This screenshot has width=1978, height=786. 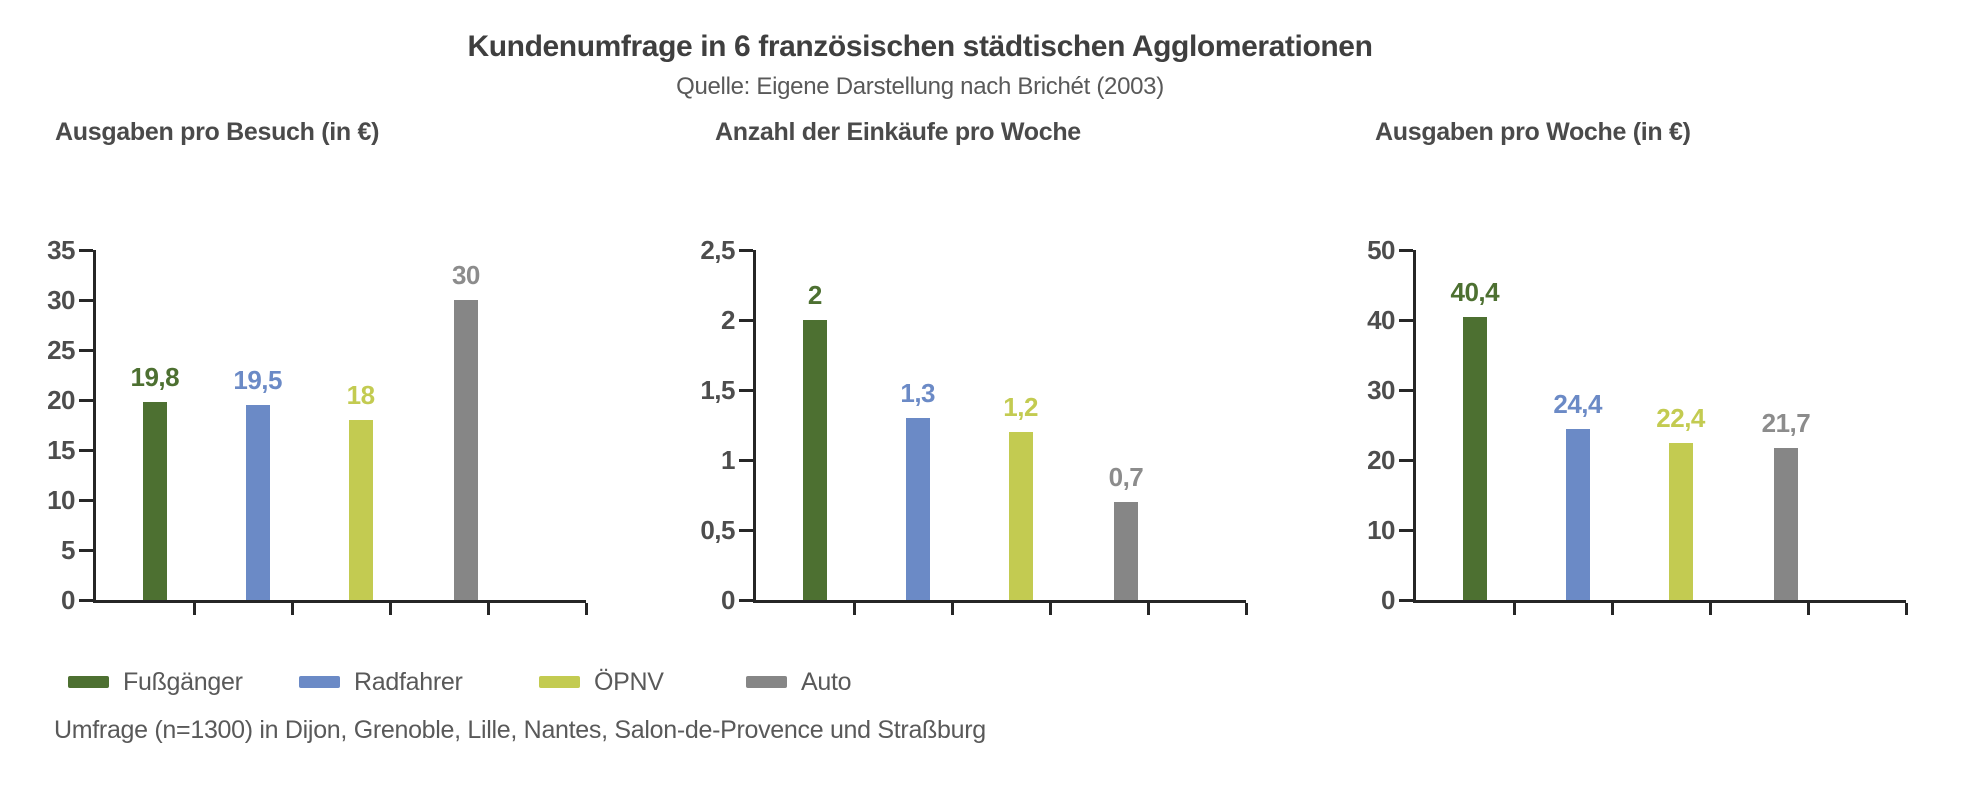 What do you see at coordinates (766, 682) in the screenshot?
I see `legend-swatch-auto` at bounding box center [766, 682].